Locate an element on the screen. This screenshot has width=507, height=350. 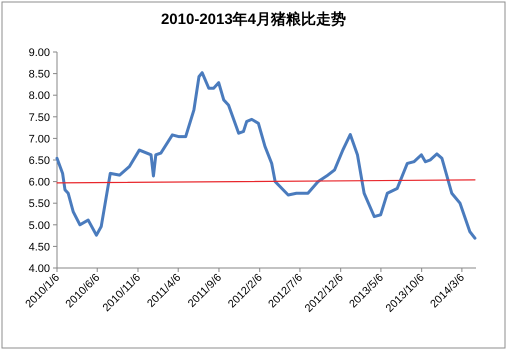
chart-title: 2010-2013年4月猪粮比走势 is located at coordinates (253, 19).